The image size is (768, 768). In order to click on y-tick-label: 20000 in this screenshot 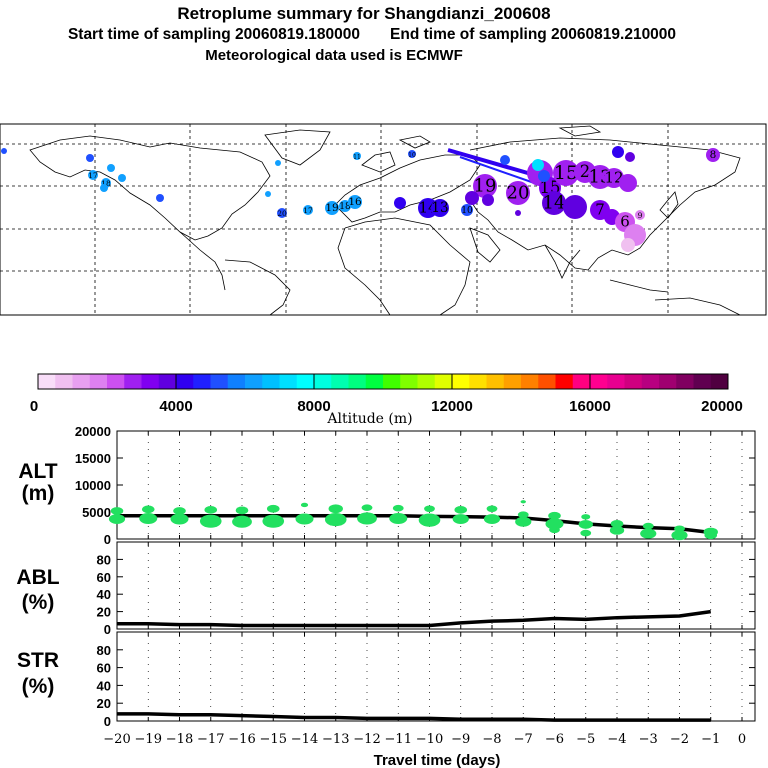, I will do `click(93, 431)`.